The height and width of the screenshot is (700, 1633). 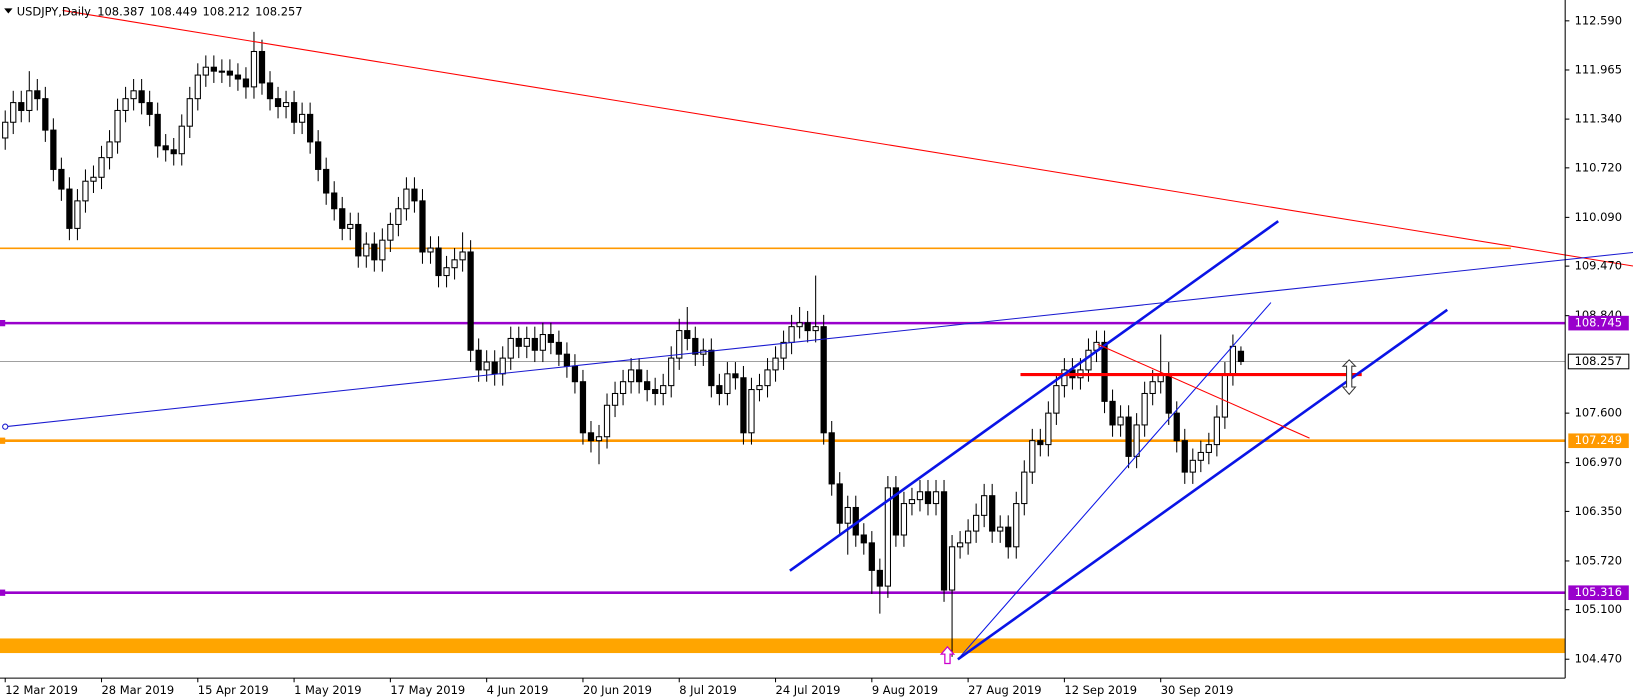 What do you see at coordinates (1598, 511) in the screenshot?
I see `y-tick-label: 106.350` at bounding box center [1598, 511].